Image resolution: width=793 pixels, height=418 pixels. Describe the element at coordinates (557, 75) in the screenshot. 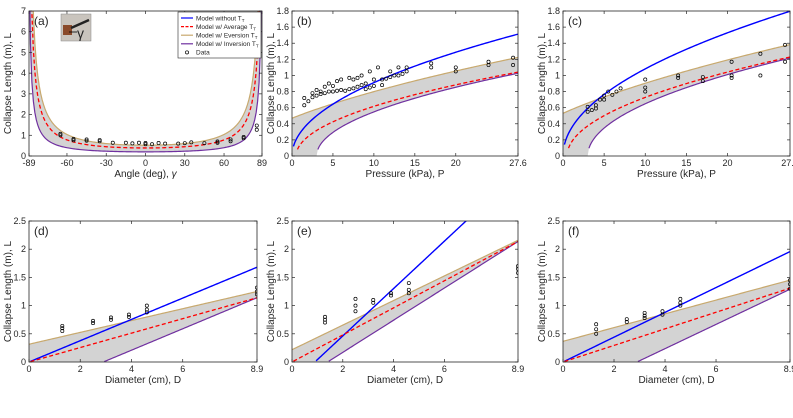

I see `y-tick-label: 1` at that location.